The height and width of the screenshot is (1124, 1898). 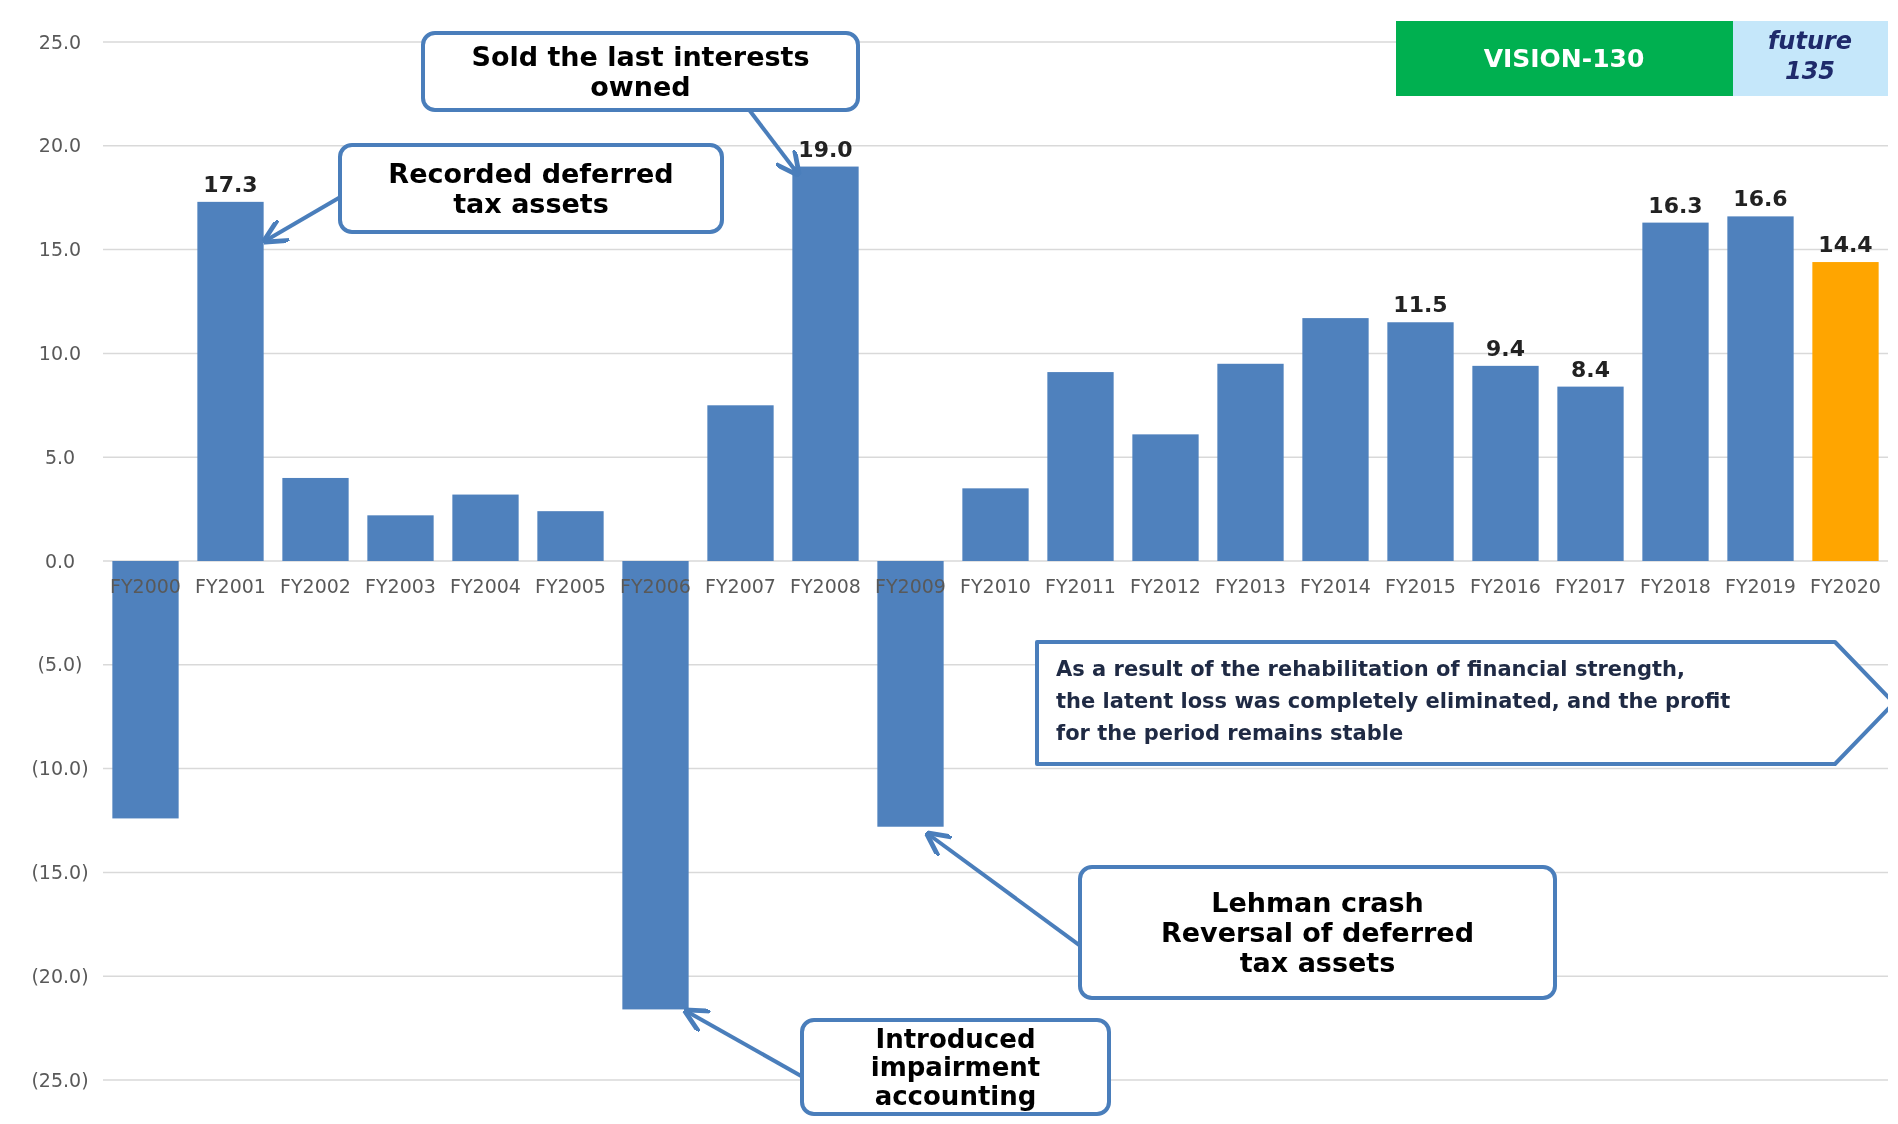 What do you see at coordinates (1393, 701) in the screenshot?
I see `annotation: As a result of the rehabilitation of financial strength, the latent loss was completely eliminated, and the profit for the period remains stable` at bounding box center [1393, 701].